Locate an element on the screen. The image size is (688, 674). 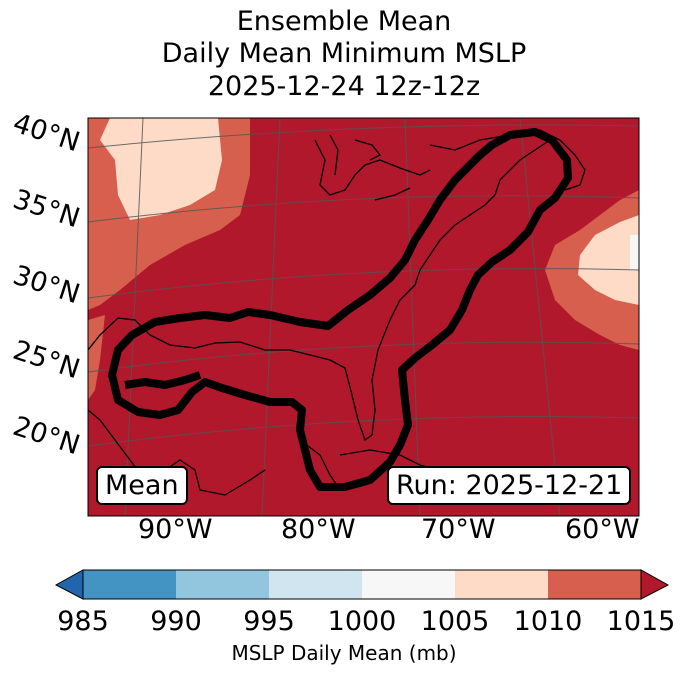
title-line-2: Daily Mean Minimum MSLP is located at coordinates (344, 53).